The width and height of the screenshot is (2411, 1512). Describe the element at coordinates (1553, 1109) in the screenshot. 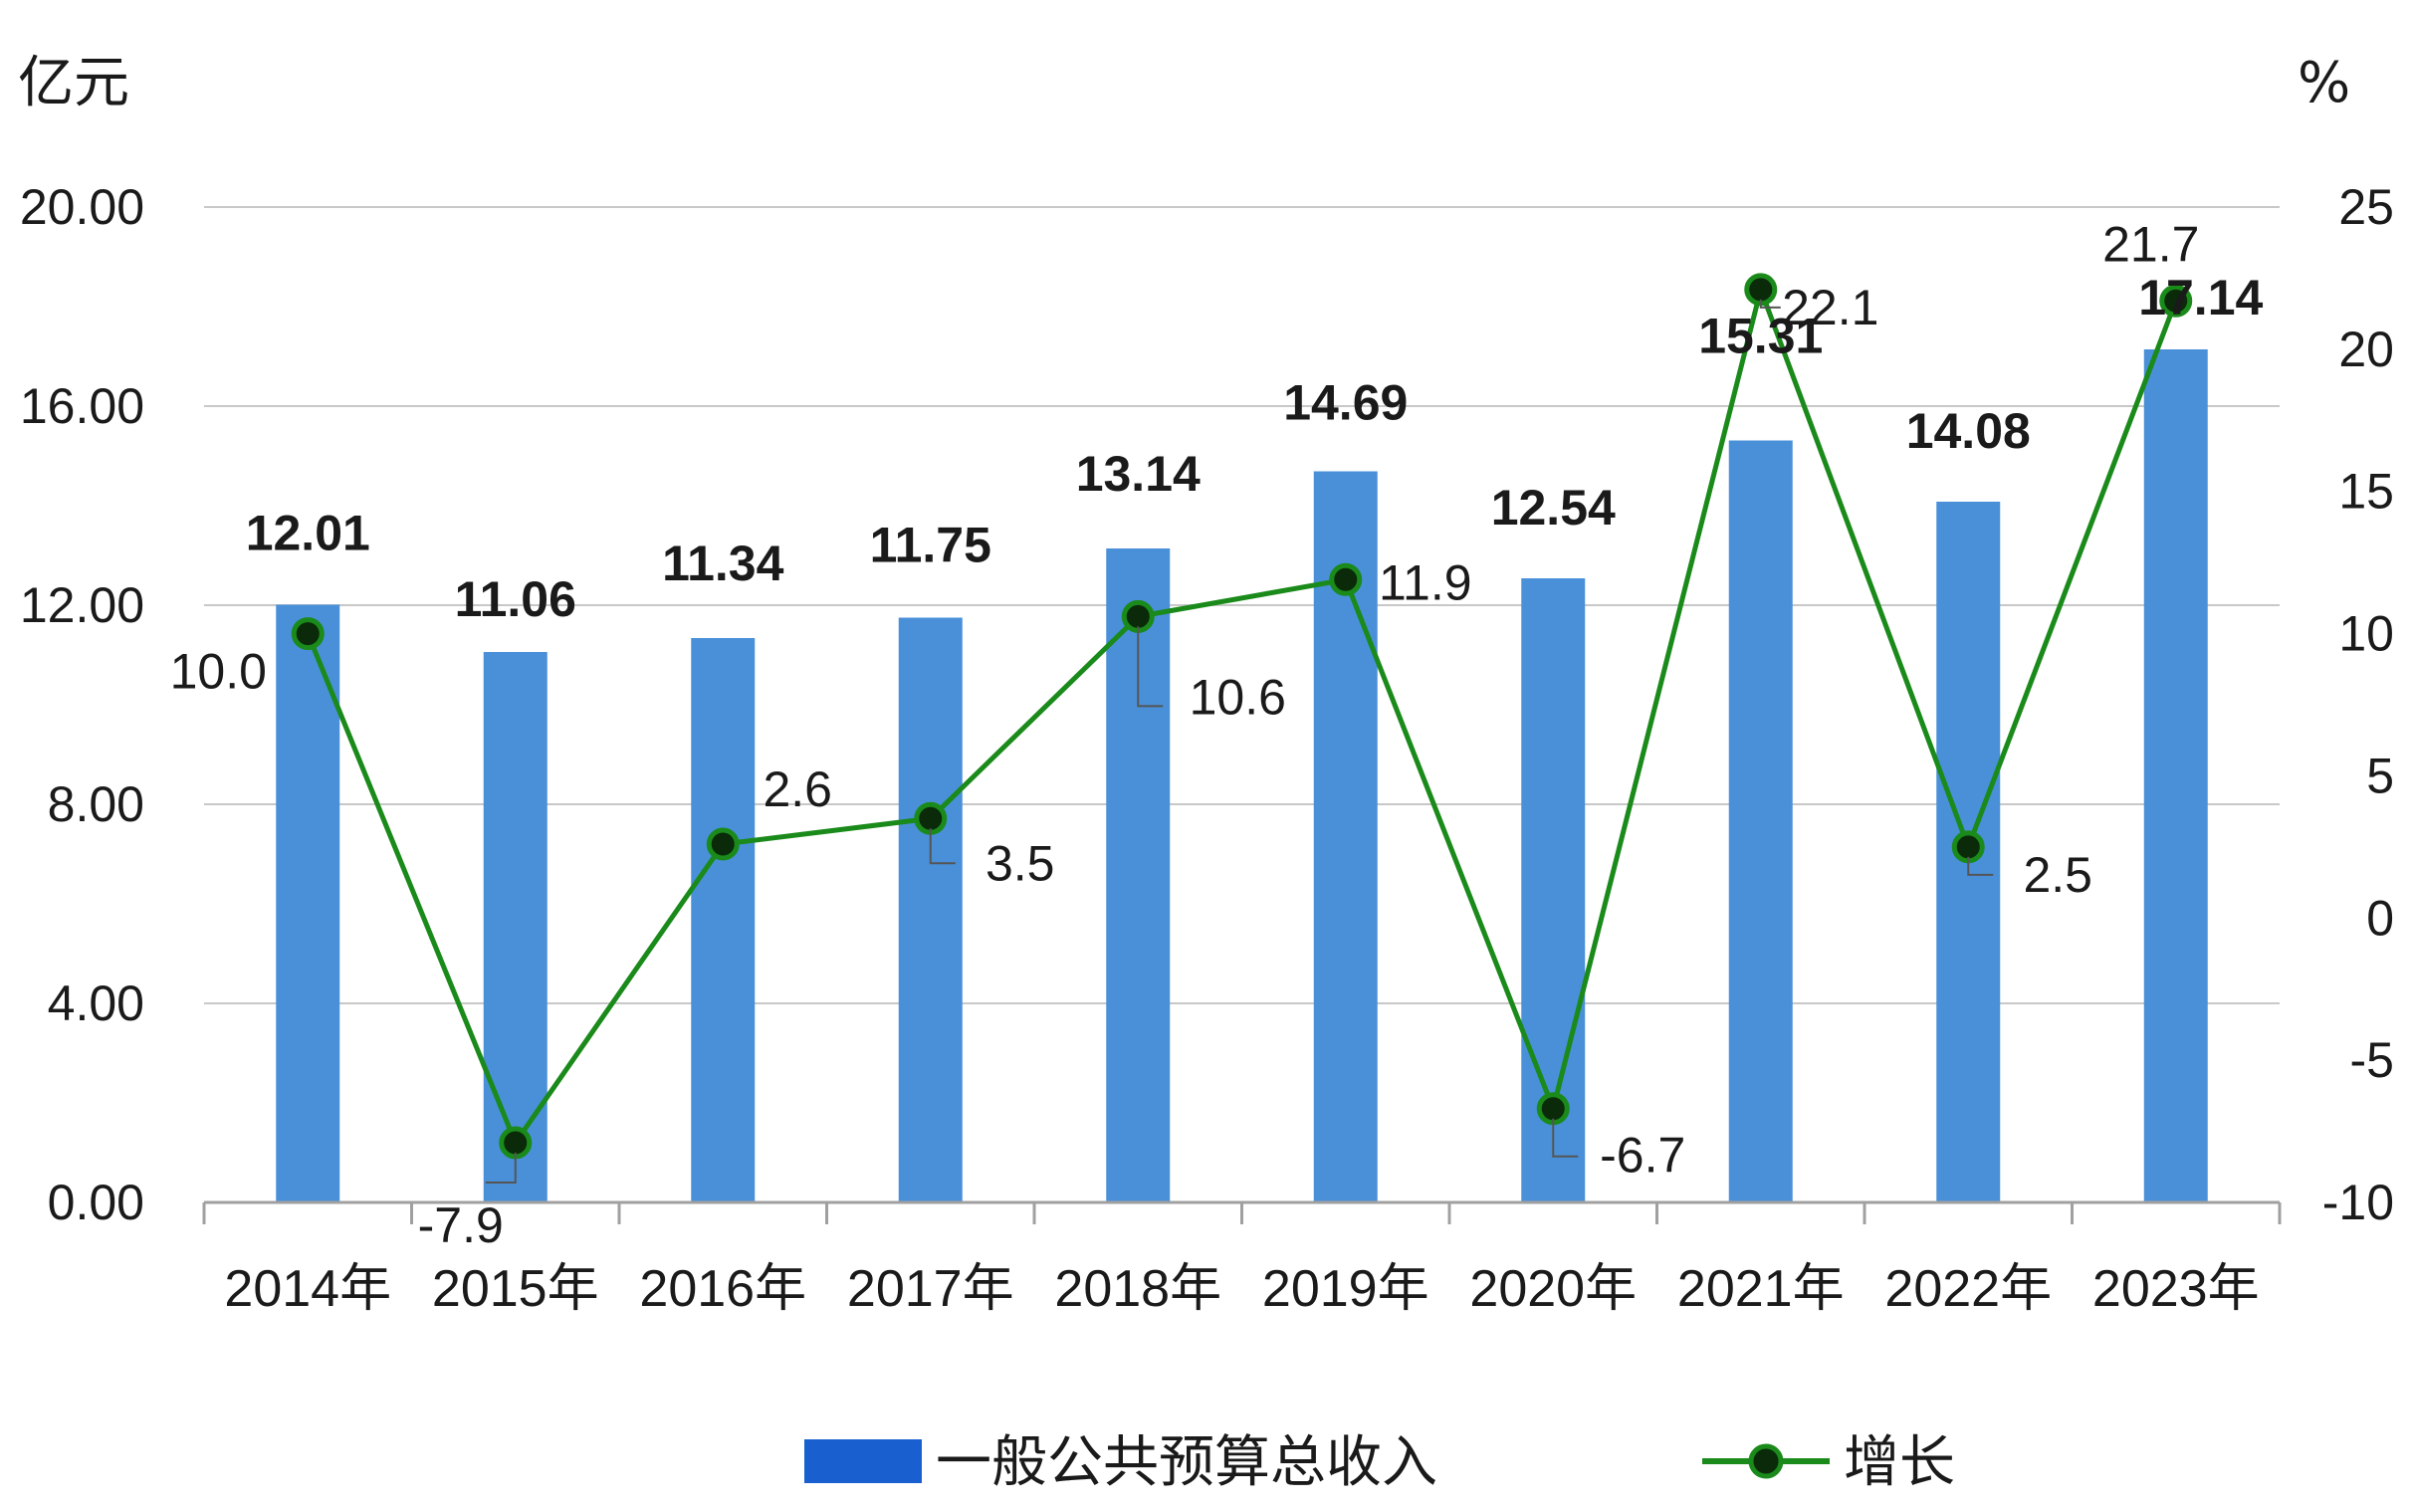

I see `growth-point-2020年` at that location.